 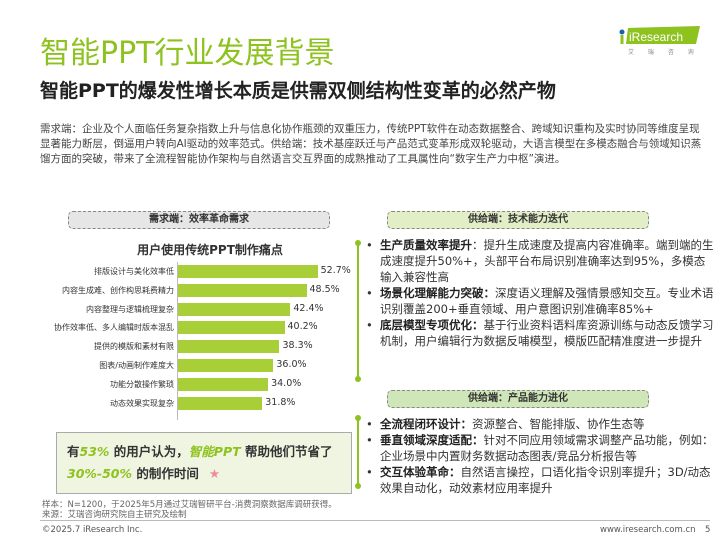 I want to click on item-title: 底层模型专项优化：, so click(x=432, y=325).